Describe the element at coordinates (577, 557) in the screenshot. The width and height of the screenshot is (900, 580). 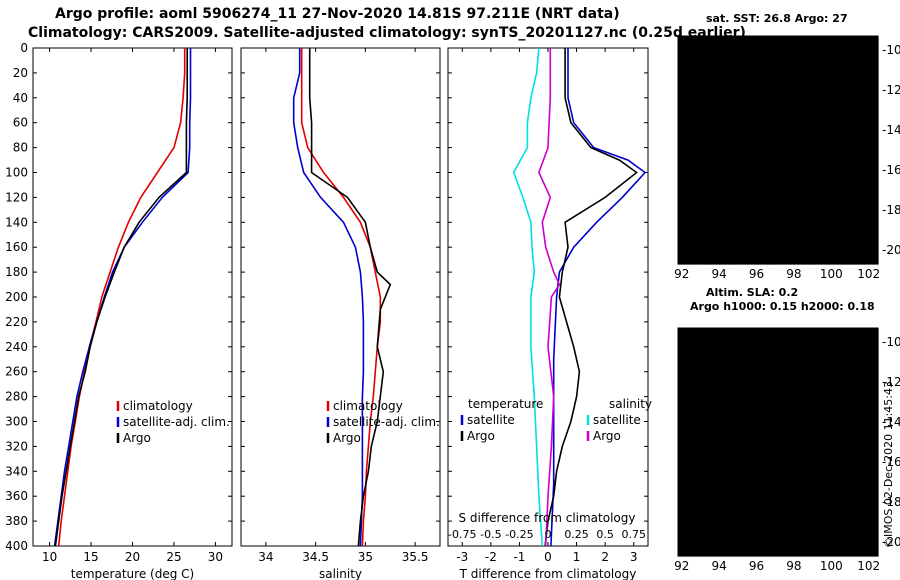
I see `x-tick-label: 1` at that location.